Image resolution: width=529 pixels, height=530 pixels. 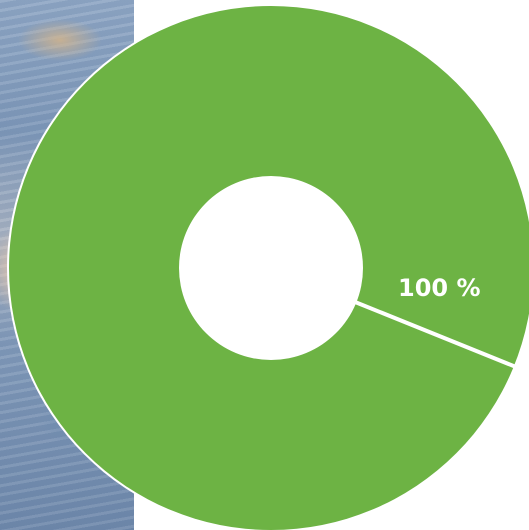 What do you see at coordinates (439, 288) in the screenshot?
I see `slice-label: 100 %` at bounding box center [439, 288].